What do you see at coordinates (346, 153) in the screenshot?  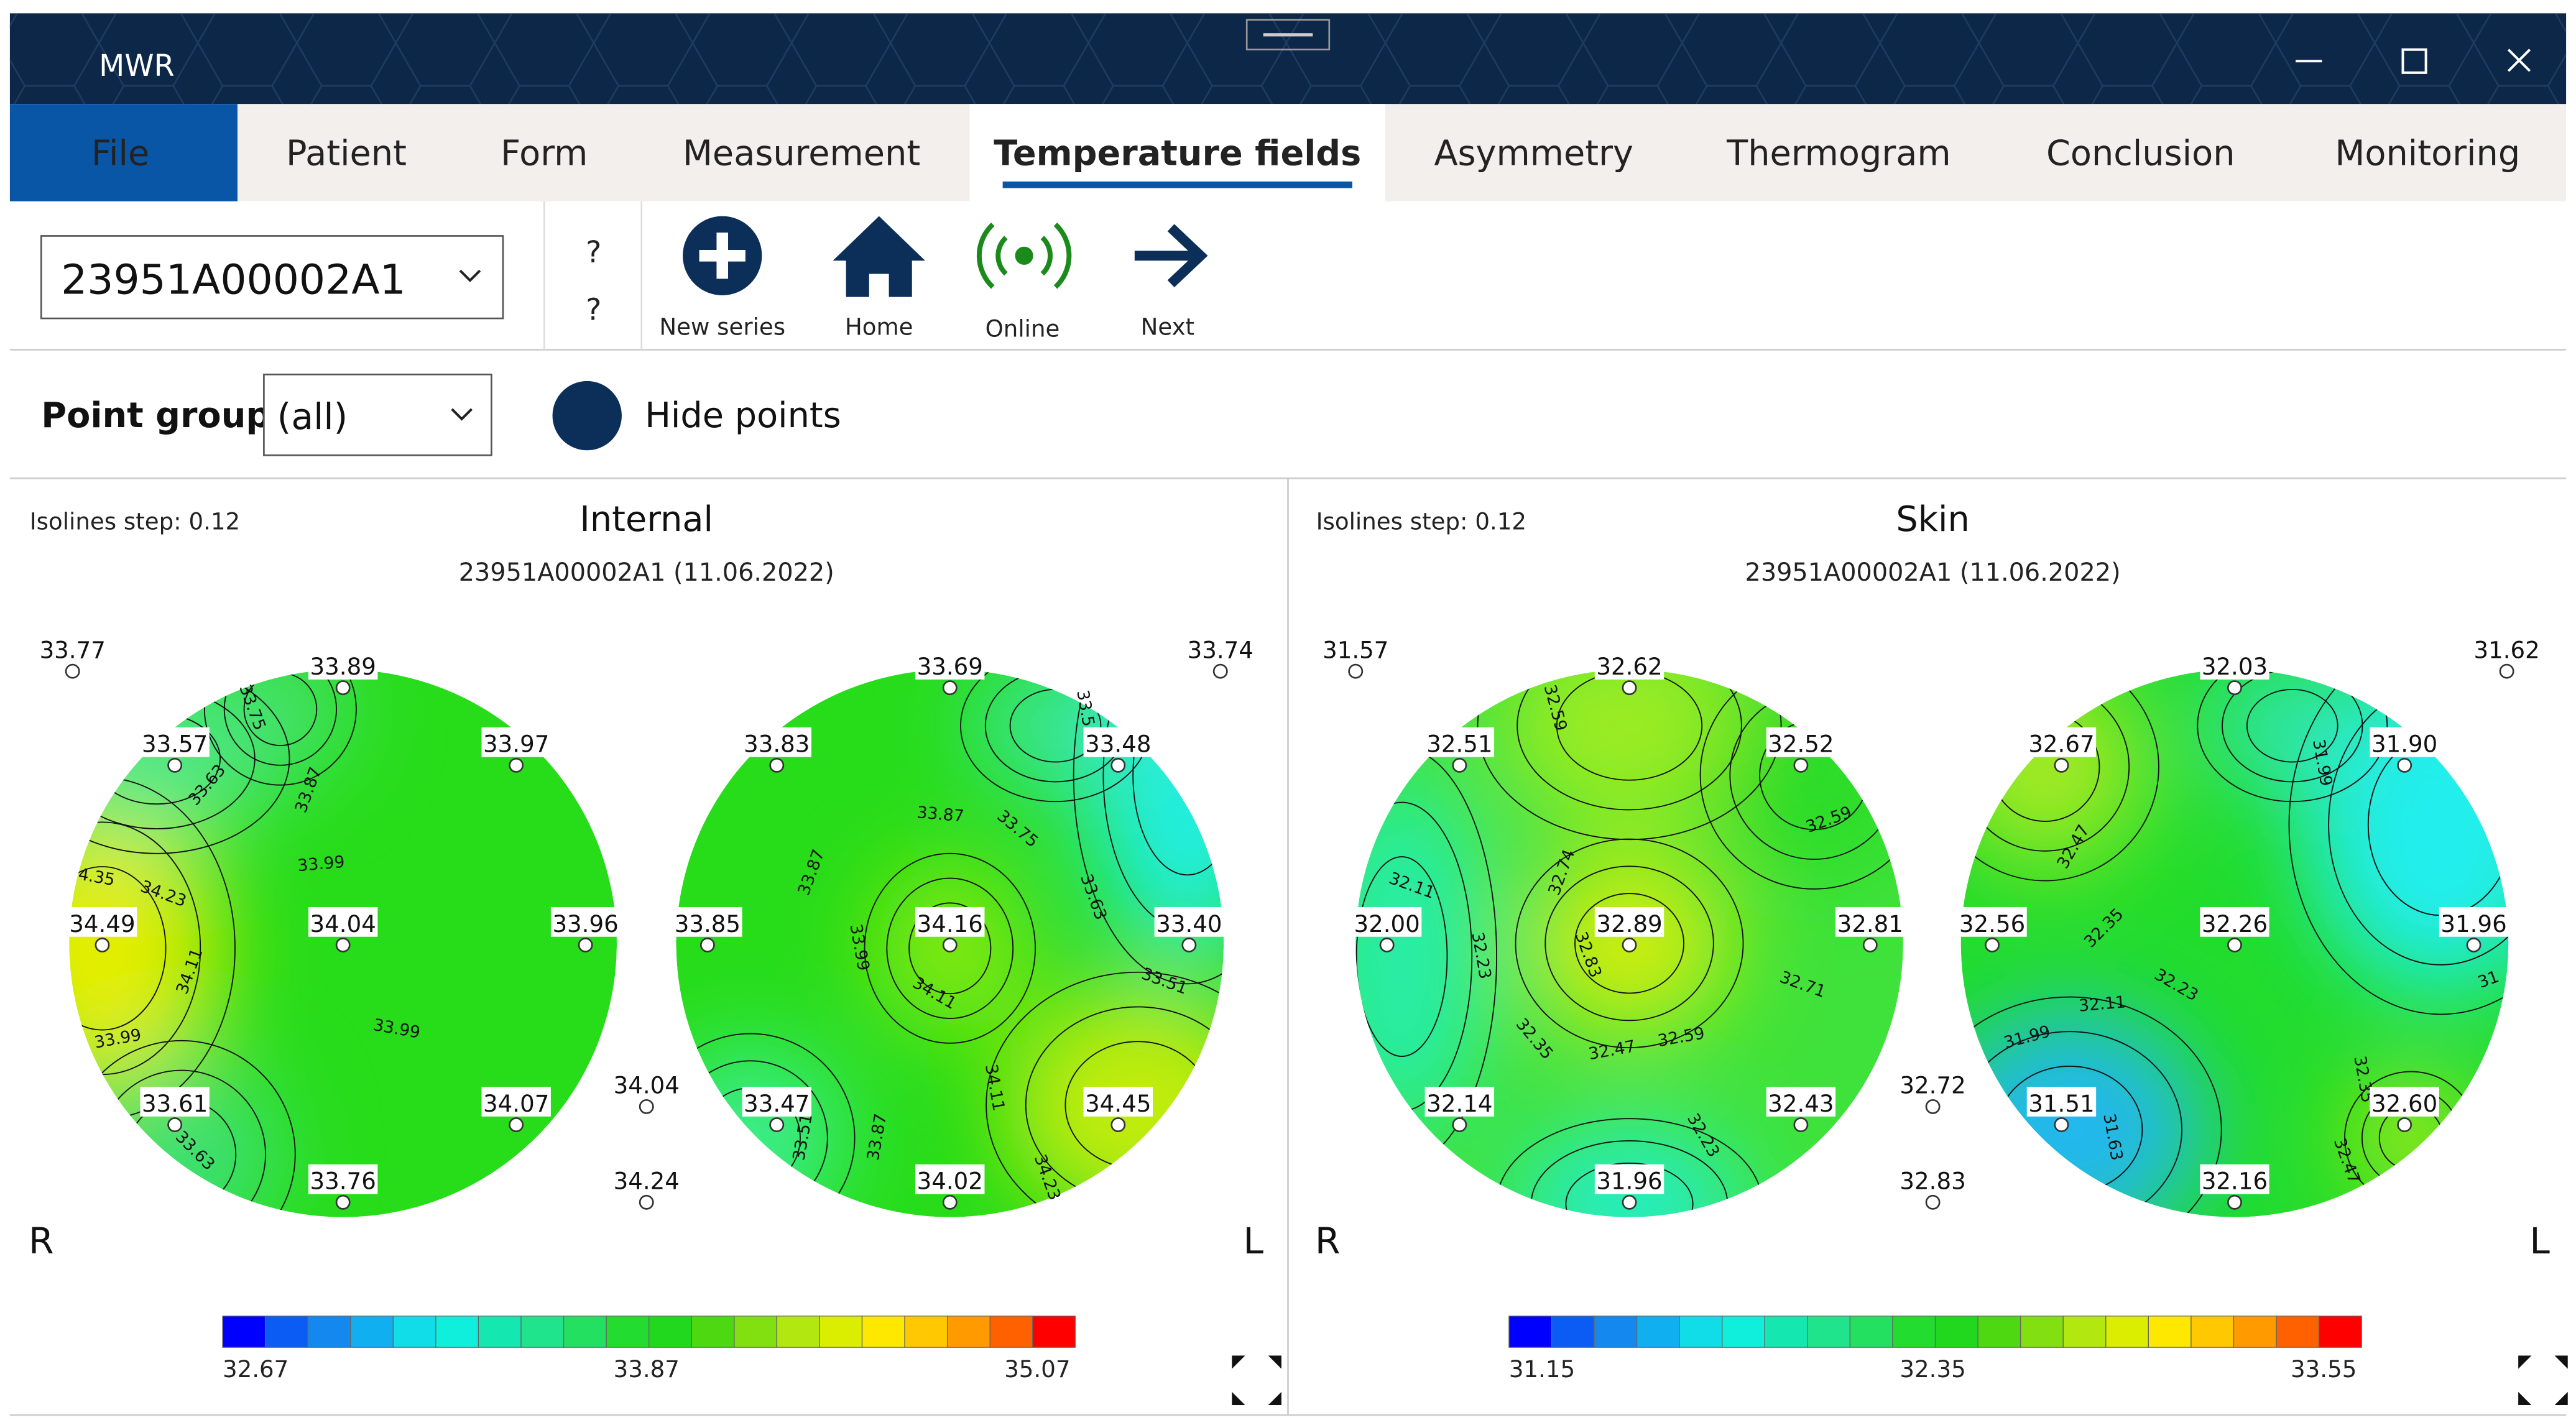 I see `tab: Patient` at bounding box center [346, 153].